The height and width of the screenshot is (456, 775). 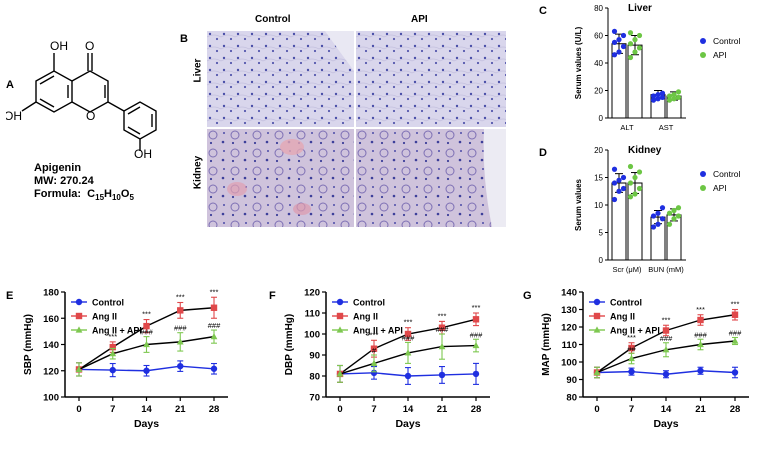 I want to click on hist-row-liver: Liver, so click(x=198, y=70).